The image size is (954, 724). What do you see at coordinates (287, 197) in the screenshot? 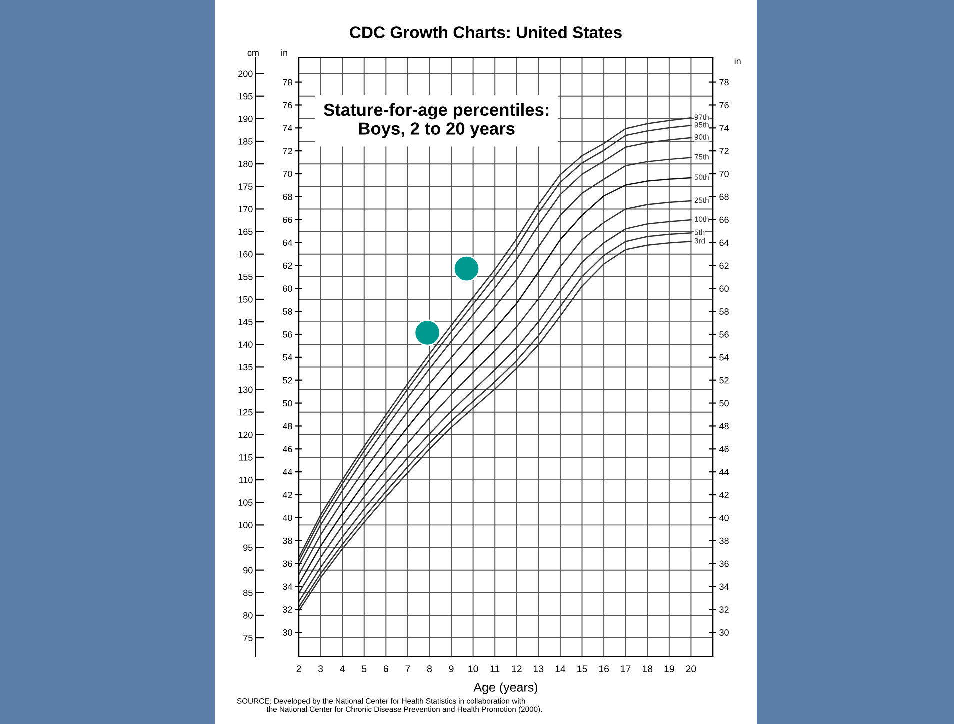
I see `y3-tick-label: 68` at bounding box center [287, 197].